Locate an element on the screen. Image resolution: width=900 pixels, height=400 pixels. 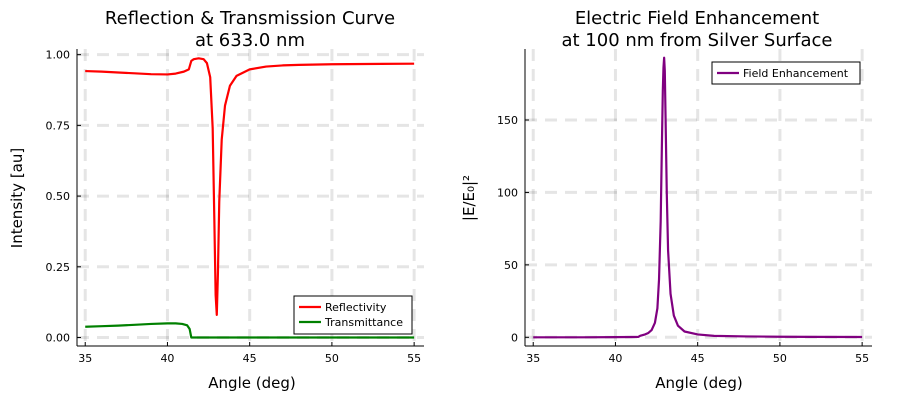
left-legend-box is located at coordinates (353, 315).